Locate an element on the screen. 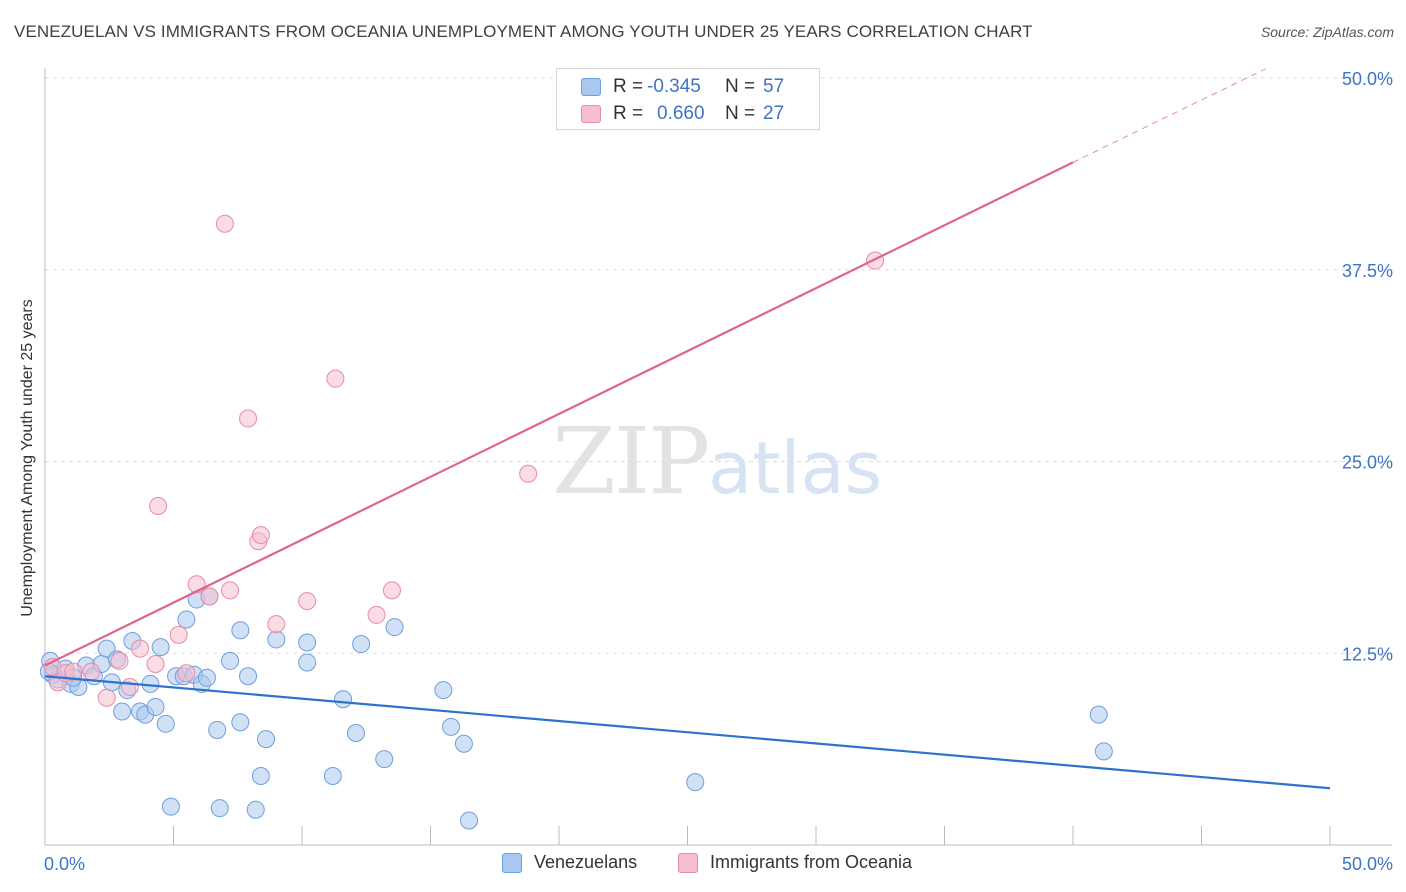  series-legend: Venezuelans Immigrants from Oceania is located at coordinates (703, 865).